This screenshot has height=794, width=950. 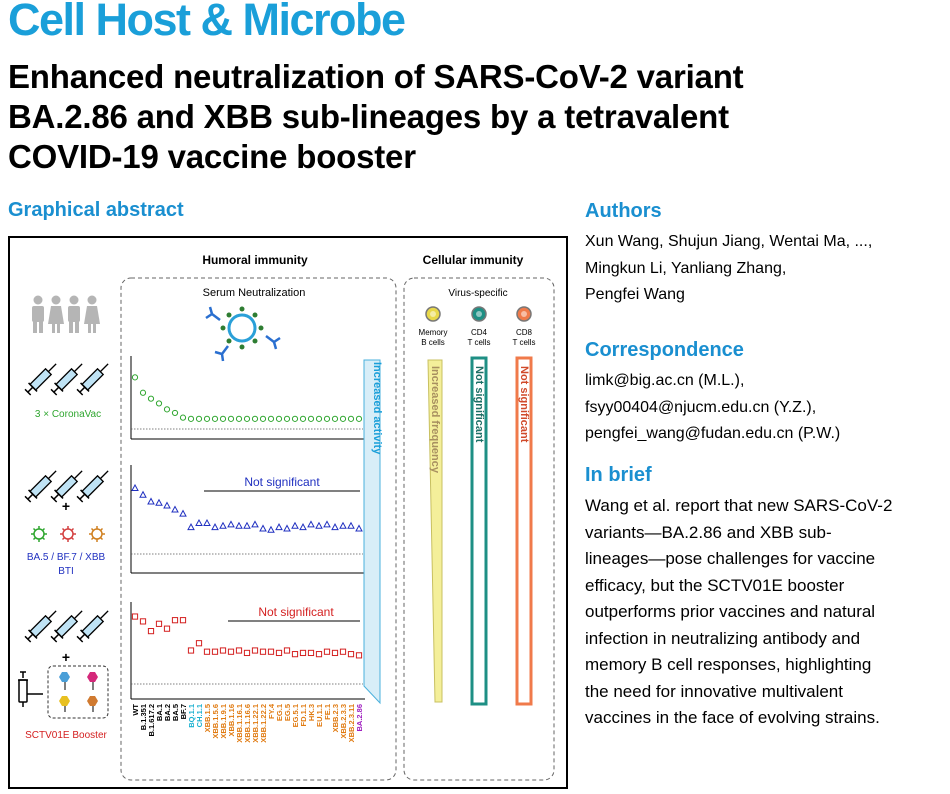 I want to click on cell-type-label: CD8, so click(x=524, y=332).